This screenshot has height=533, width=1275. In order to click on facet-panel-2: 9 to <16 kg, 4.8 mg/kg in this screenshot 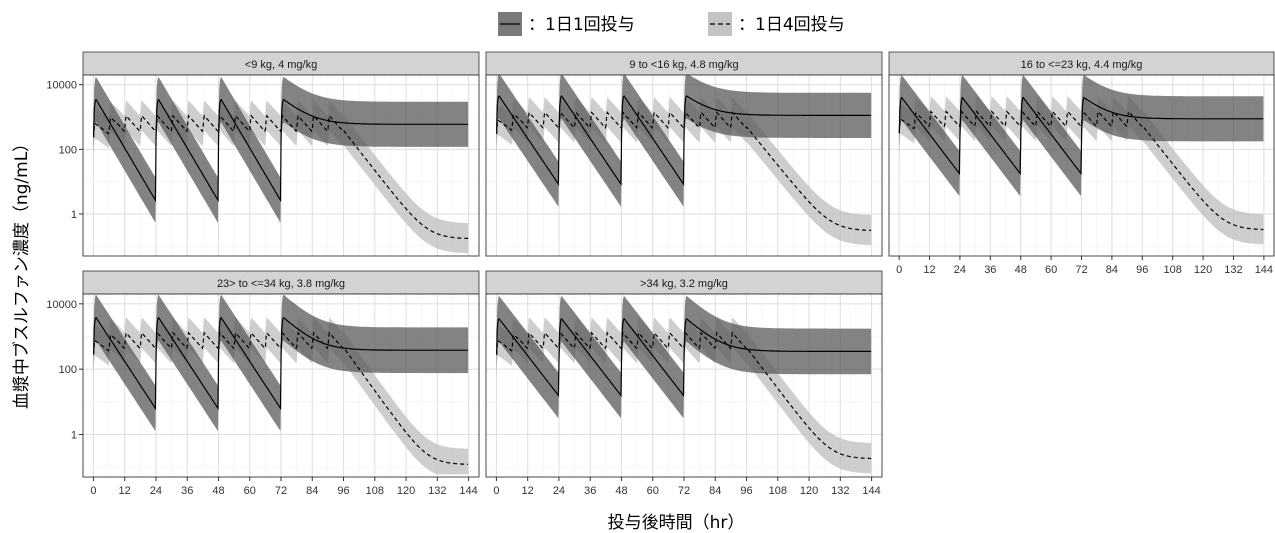, I will do `click(684, 154)`.